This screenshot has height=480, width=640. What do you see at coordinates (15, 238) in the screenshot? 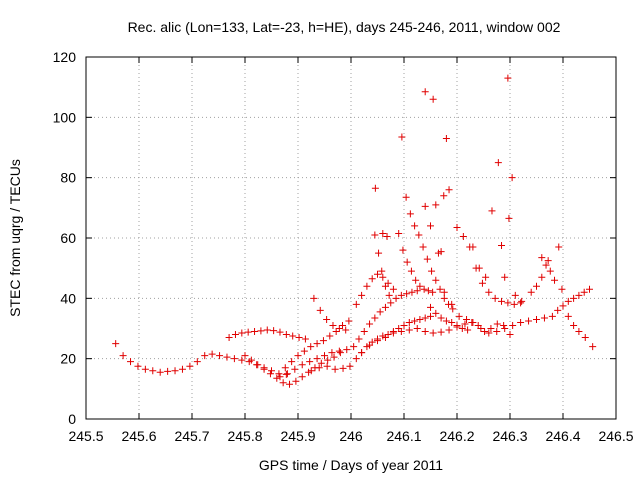
I see `y-axis-label: STEC from uqrg / TECUs` at bounding box center [15, 238].